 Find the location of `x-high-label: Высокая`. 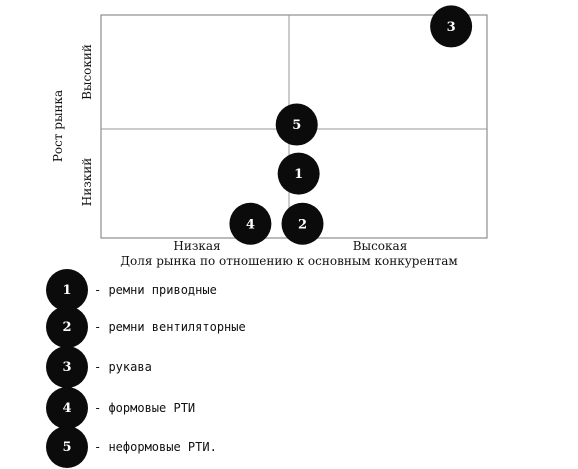

x-high-label: Высокая is located at coordinates (380, 246).